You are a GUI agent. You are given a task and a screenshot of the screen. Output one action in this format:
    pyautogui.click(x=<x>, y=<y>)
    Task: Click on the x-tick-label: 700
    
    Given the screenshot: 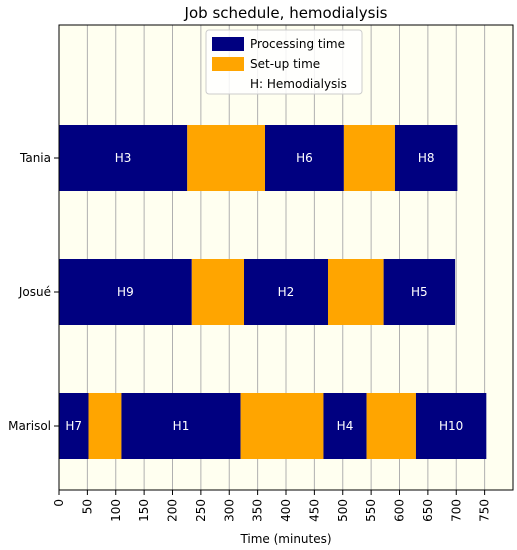 What is the action you would take?
    pyautogui.click(x=456, y=510)
    